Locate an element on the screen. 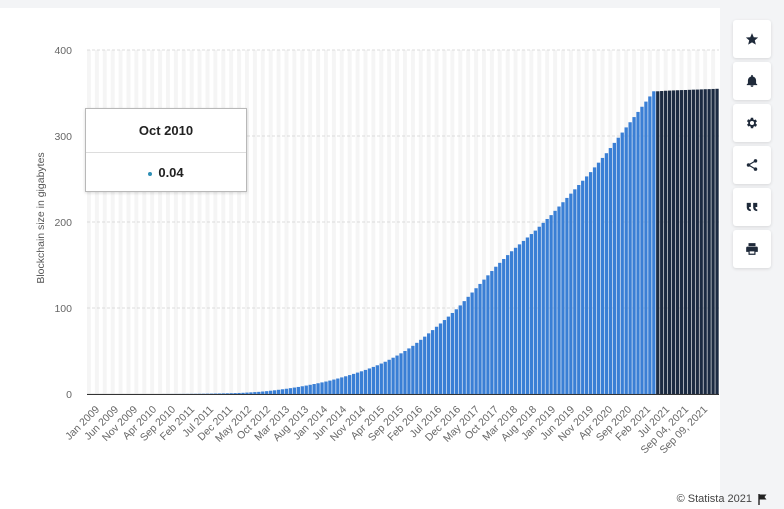  copyright-text: © Statista 2021 is located at coordinates (714, 499).